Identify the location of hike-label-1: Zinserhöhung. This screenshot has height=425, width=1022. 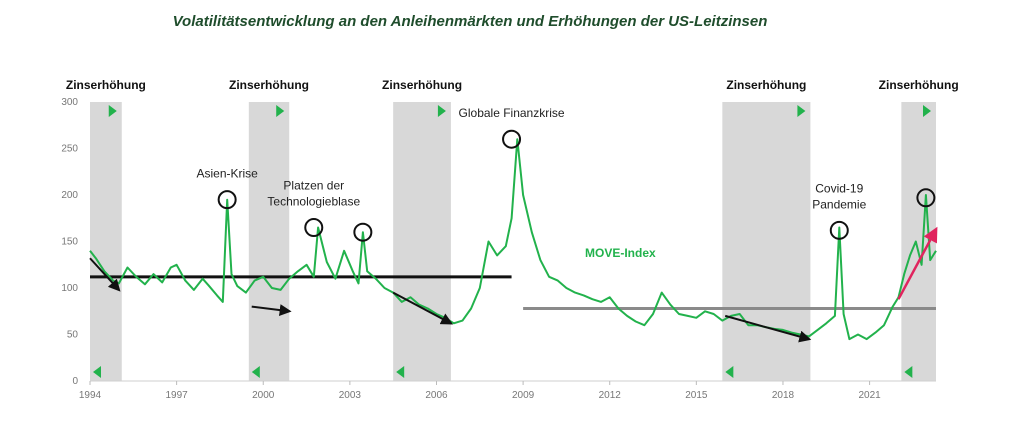
(269, 85).